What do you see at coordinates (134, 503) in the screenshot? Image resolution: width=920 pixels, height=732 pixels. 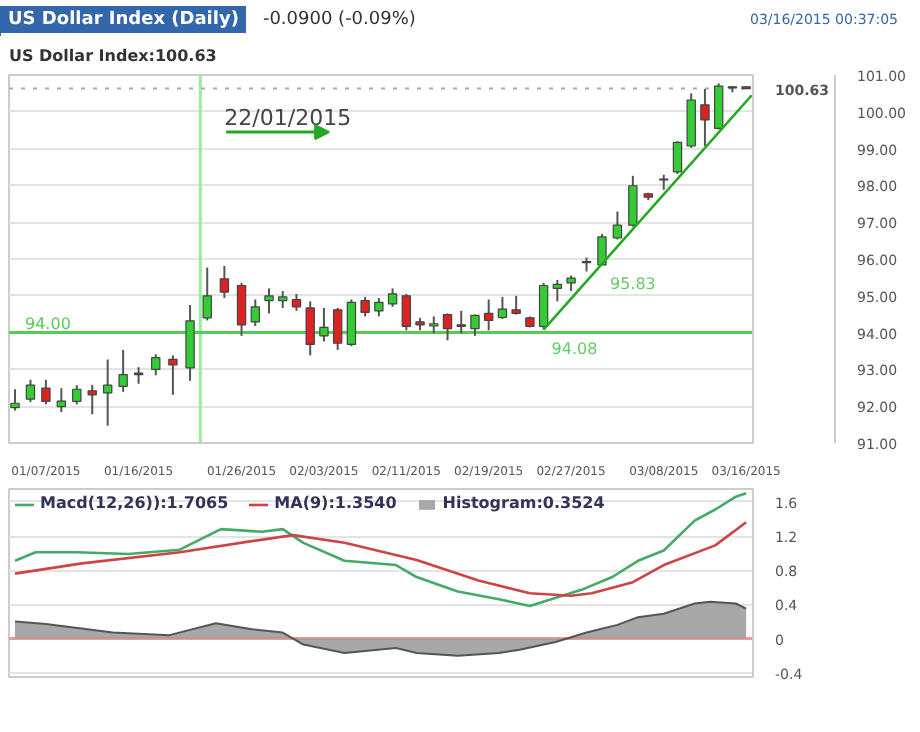 I see `legend-label: Macd(12,26)):1.7065` at bounding box center [134, 503].